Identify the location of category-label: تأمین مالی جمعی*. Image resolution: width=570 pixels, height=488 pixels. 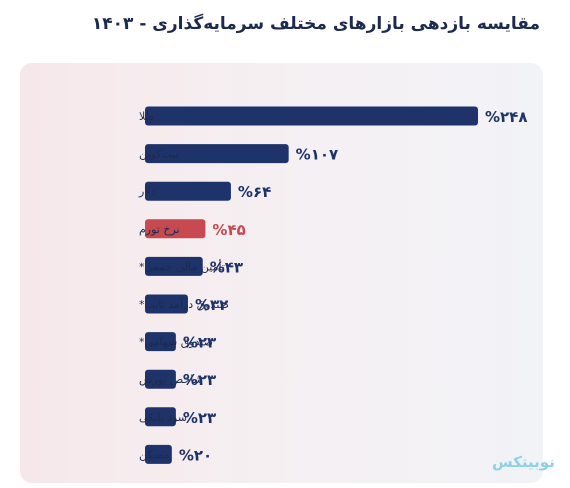
(182, 265).